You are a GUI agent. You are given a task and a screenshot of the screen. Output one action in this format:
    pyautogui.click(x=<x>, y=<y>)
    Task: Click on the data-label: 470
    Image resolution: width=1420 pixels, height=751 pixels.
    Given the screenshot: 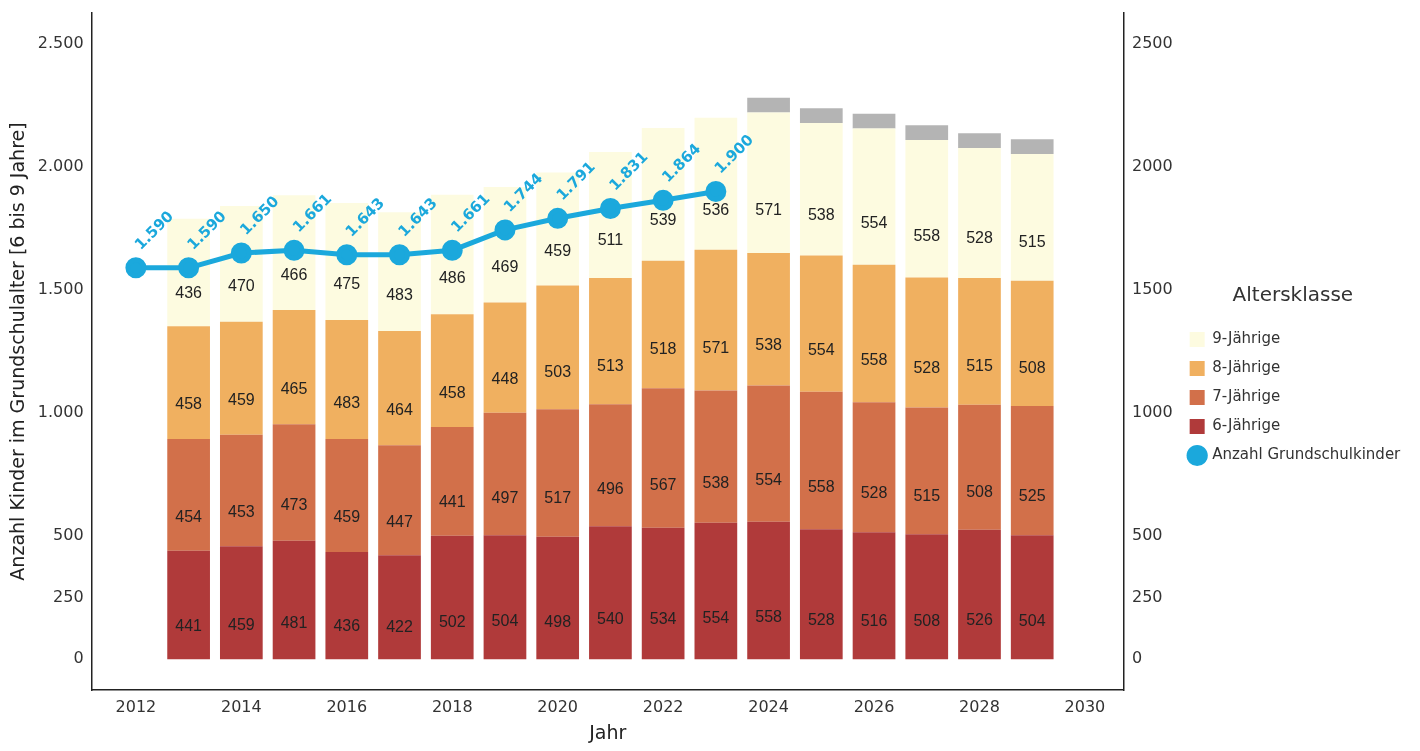 What is the action you would take?
    pyautogui.click(x=241, y=286)
    